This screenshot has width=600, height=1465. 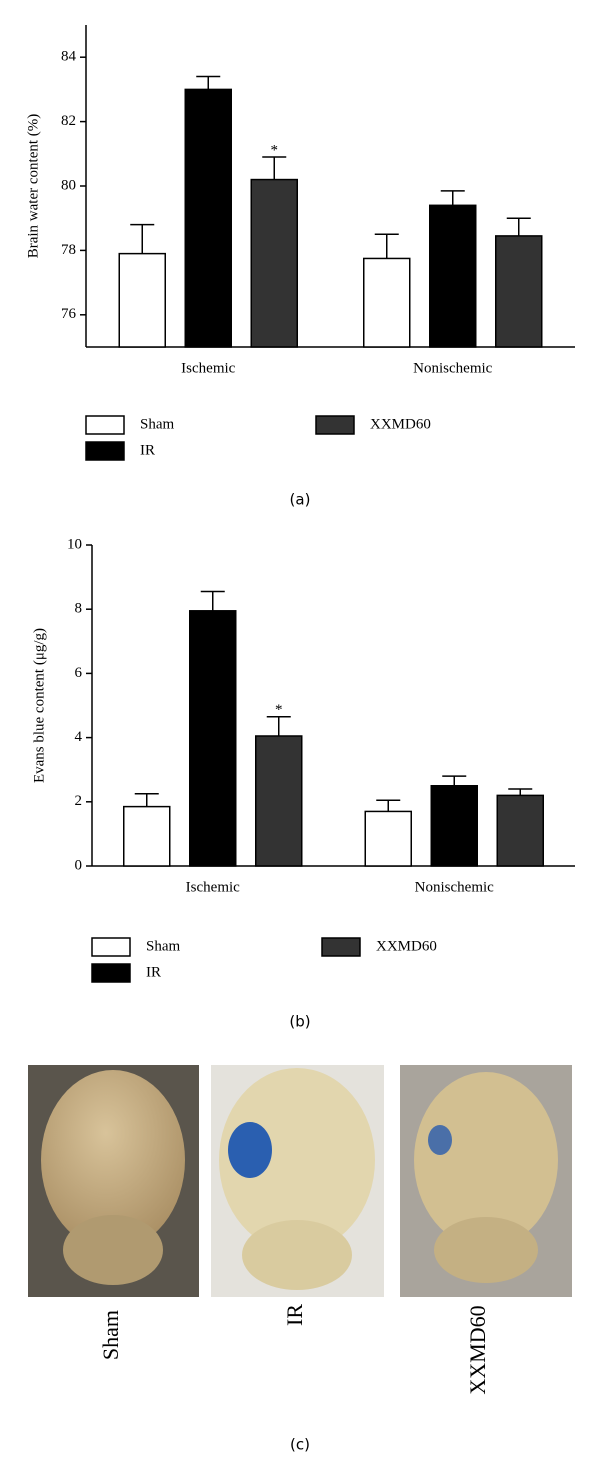 I want to click on y-tick-label: 84, so click(x=69, y=57).